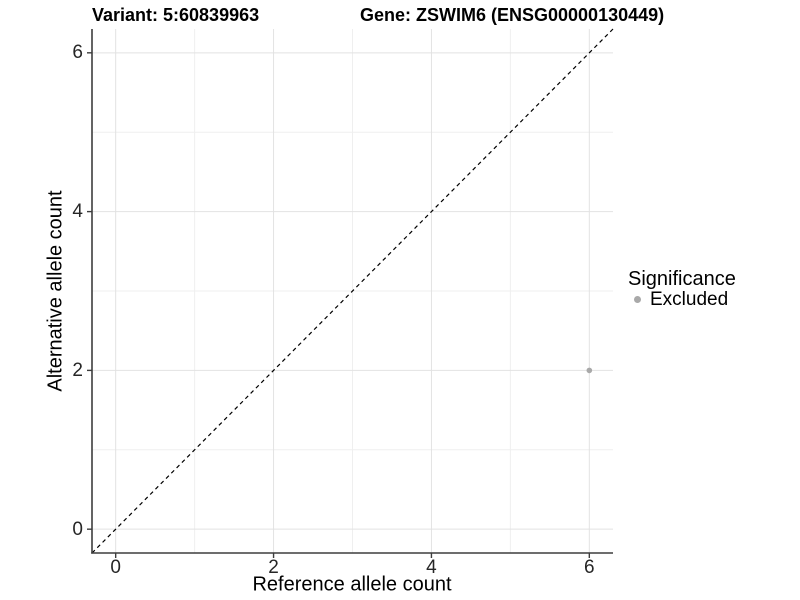 This screenshot has width=800, height=600. Describe the element at coordinates (682, 279) in the screenshot. I see `legend-title: Significance` at that location.